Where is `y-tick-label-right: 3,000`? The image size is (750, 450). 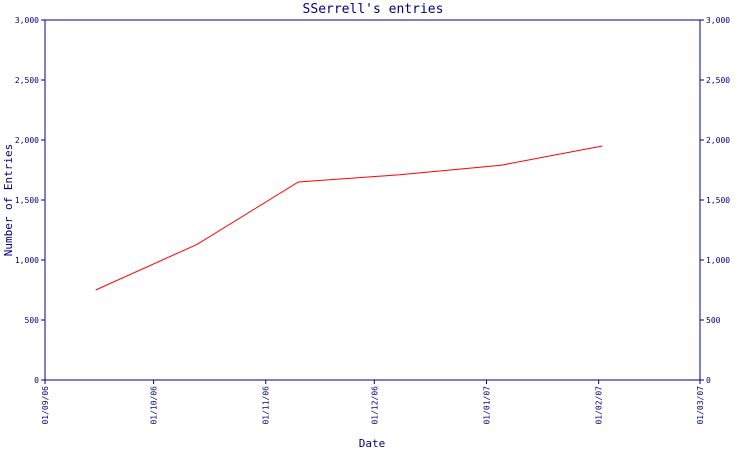 y-tick-label-right: 3,000 is located at coordinates (718, 20).